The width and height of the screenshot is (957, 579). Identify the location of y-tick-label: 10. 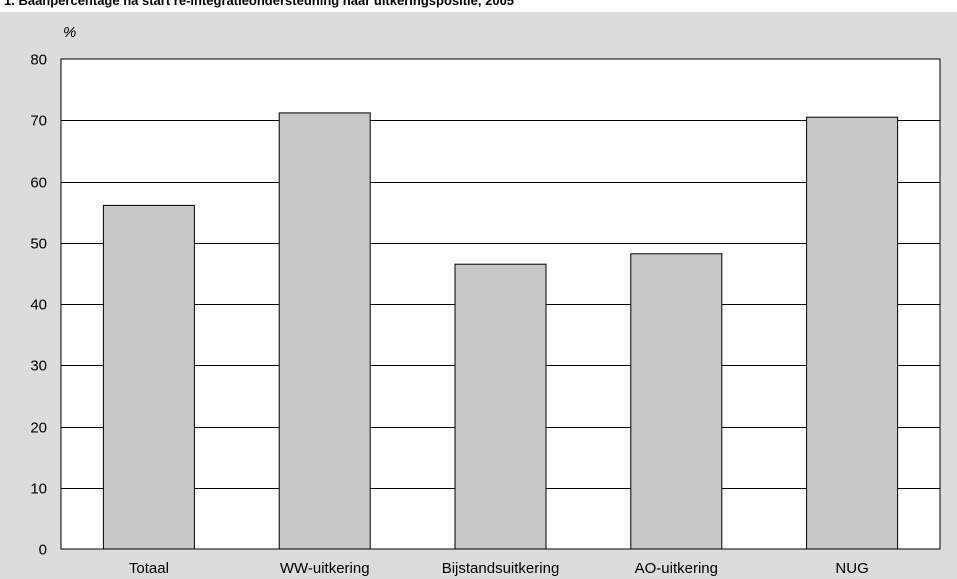
(38, 489).